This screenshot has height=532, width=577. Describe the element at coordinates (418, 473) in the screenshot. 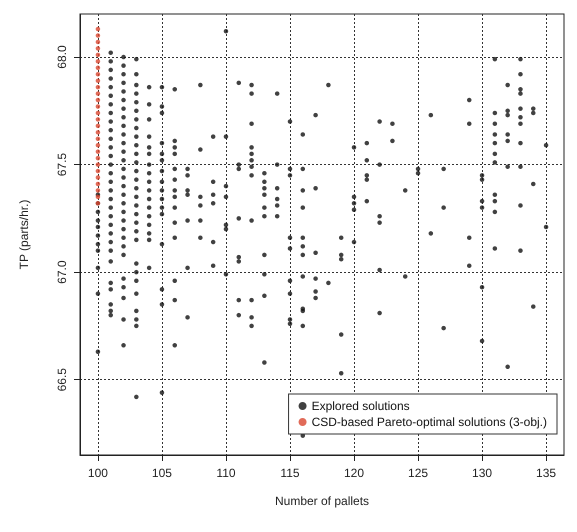

I see `x-tick-label: 125` at that location.